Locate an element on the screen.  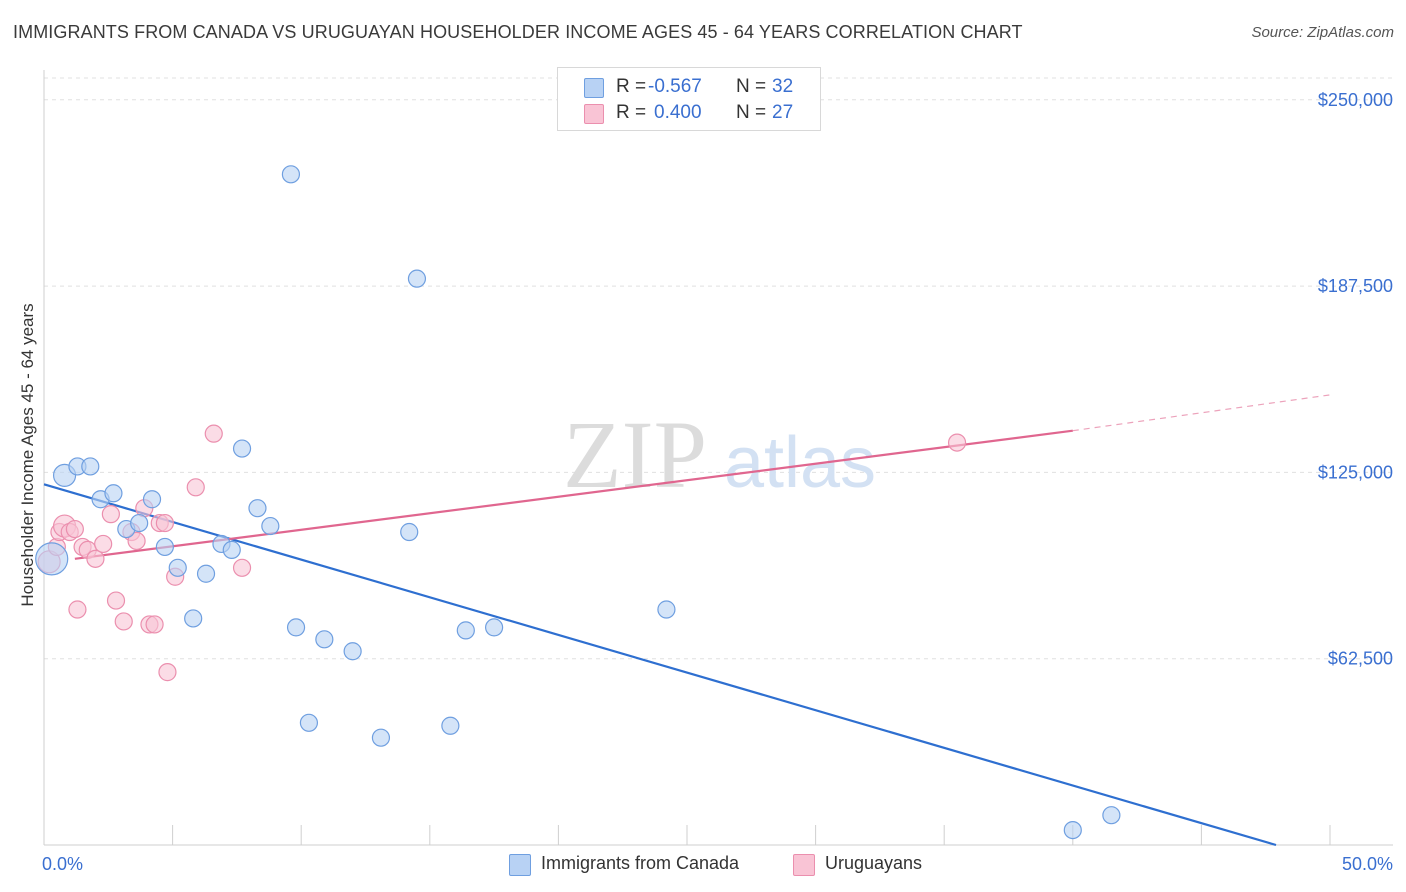
y-tick-label: $250,000 is located at coordinates (1355, 100).